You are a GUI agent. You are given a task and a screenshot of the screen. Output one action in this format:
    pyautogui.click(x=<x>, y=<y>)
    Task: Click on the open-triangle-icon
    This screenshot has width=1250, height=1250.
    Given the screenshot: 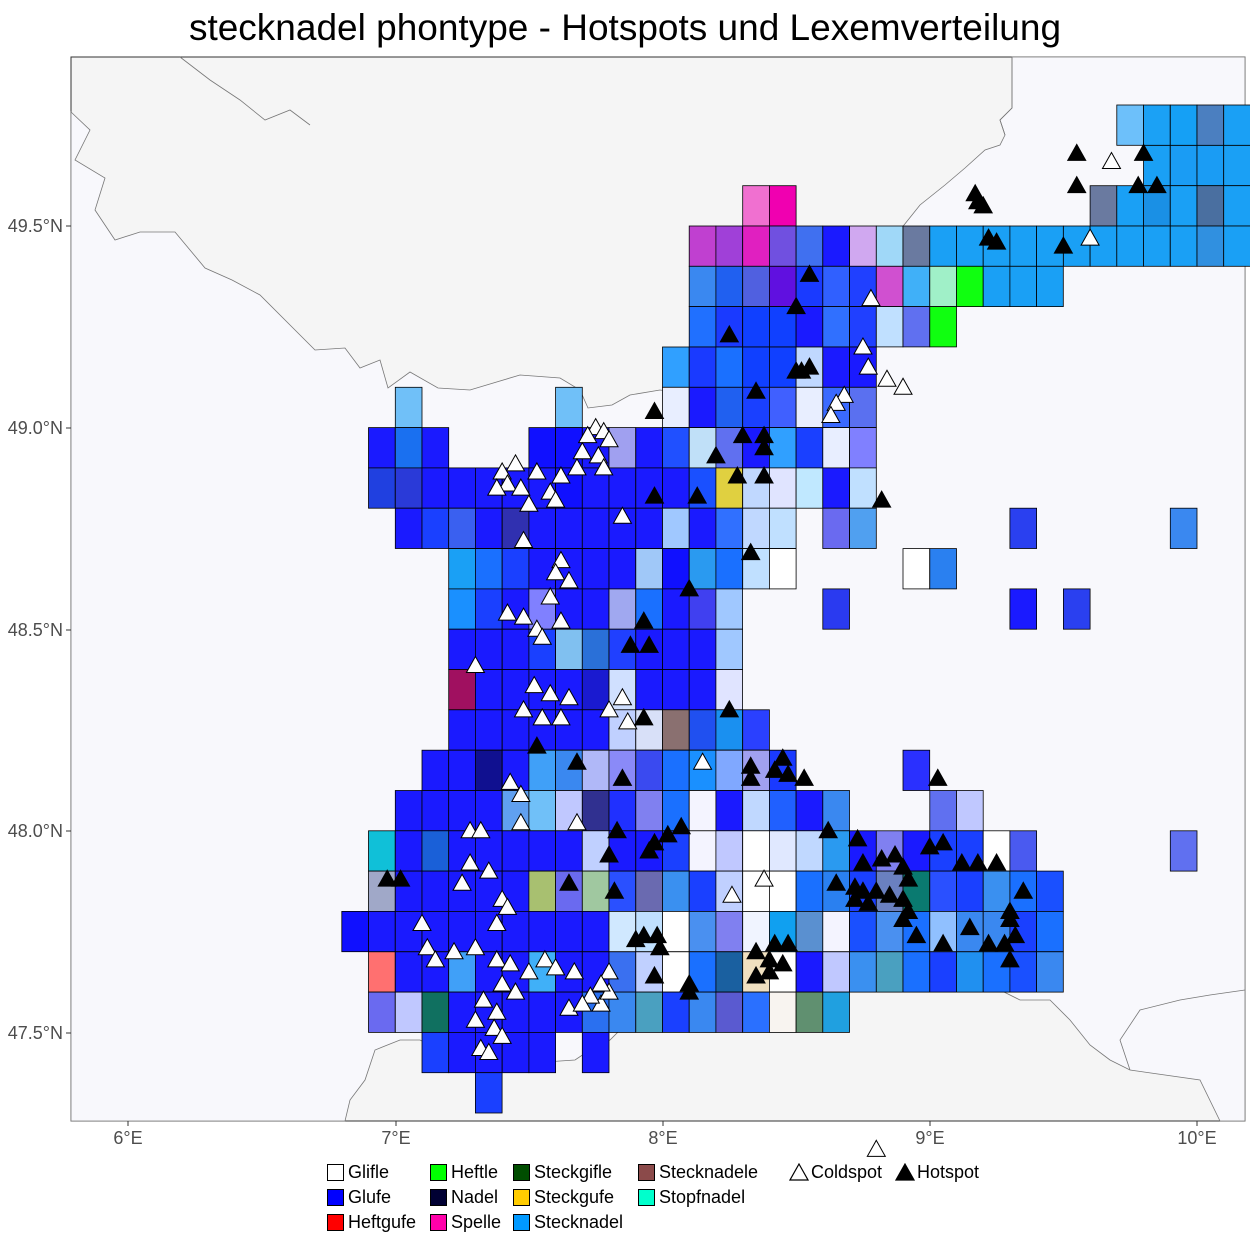 What is the action you would take?
    pyautogui.click(x=799, y=1172)
    